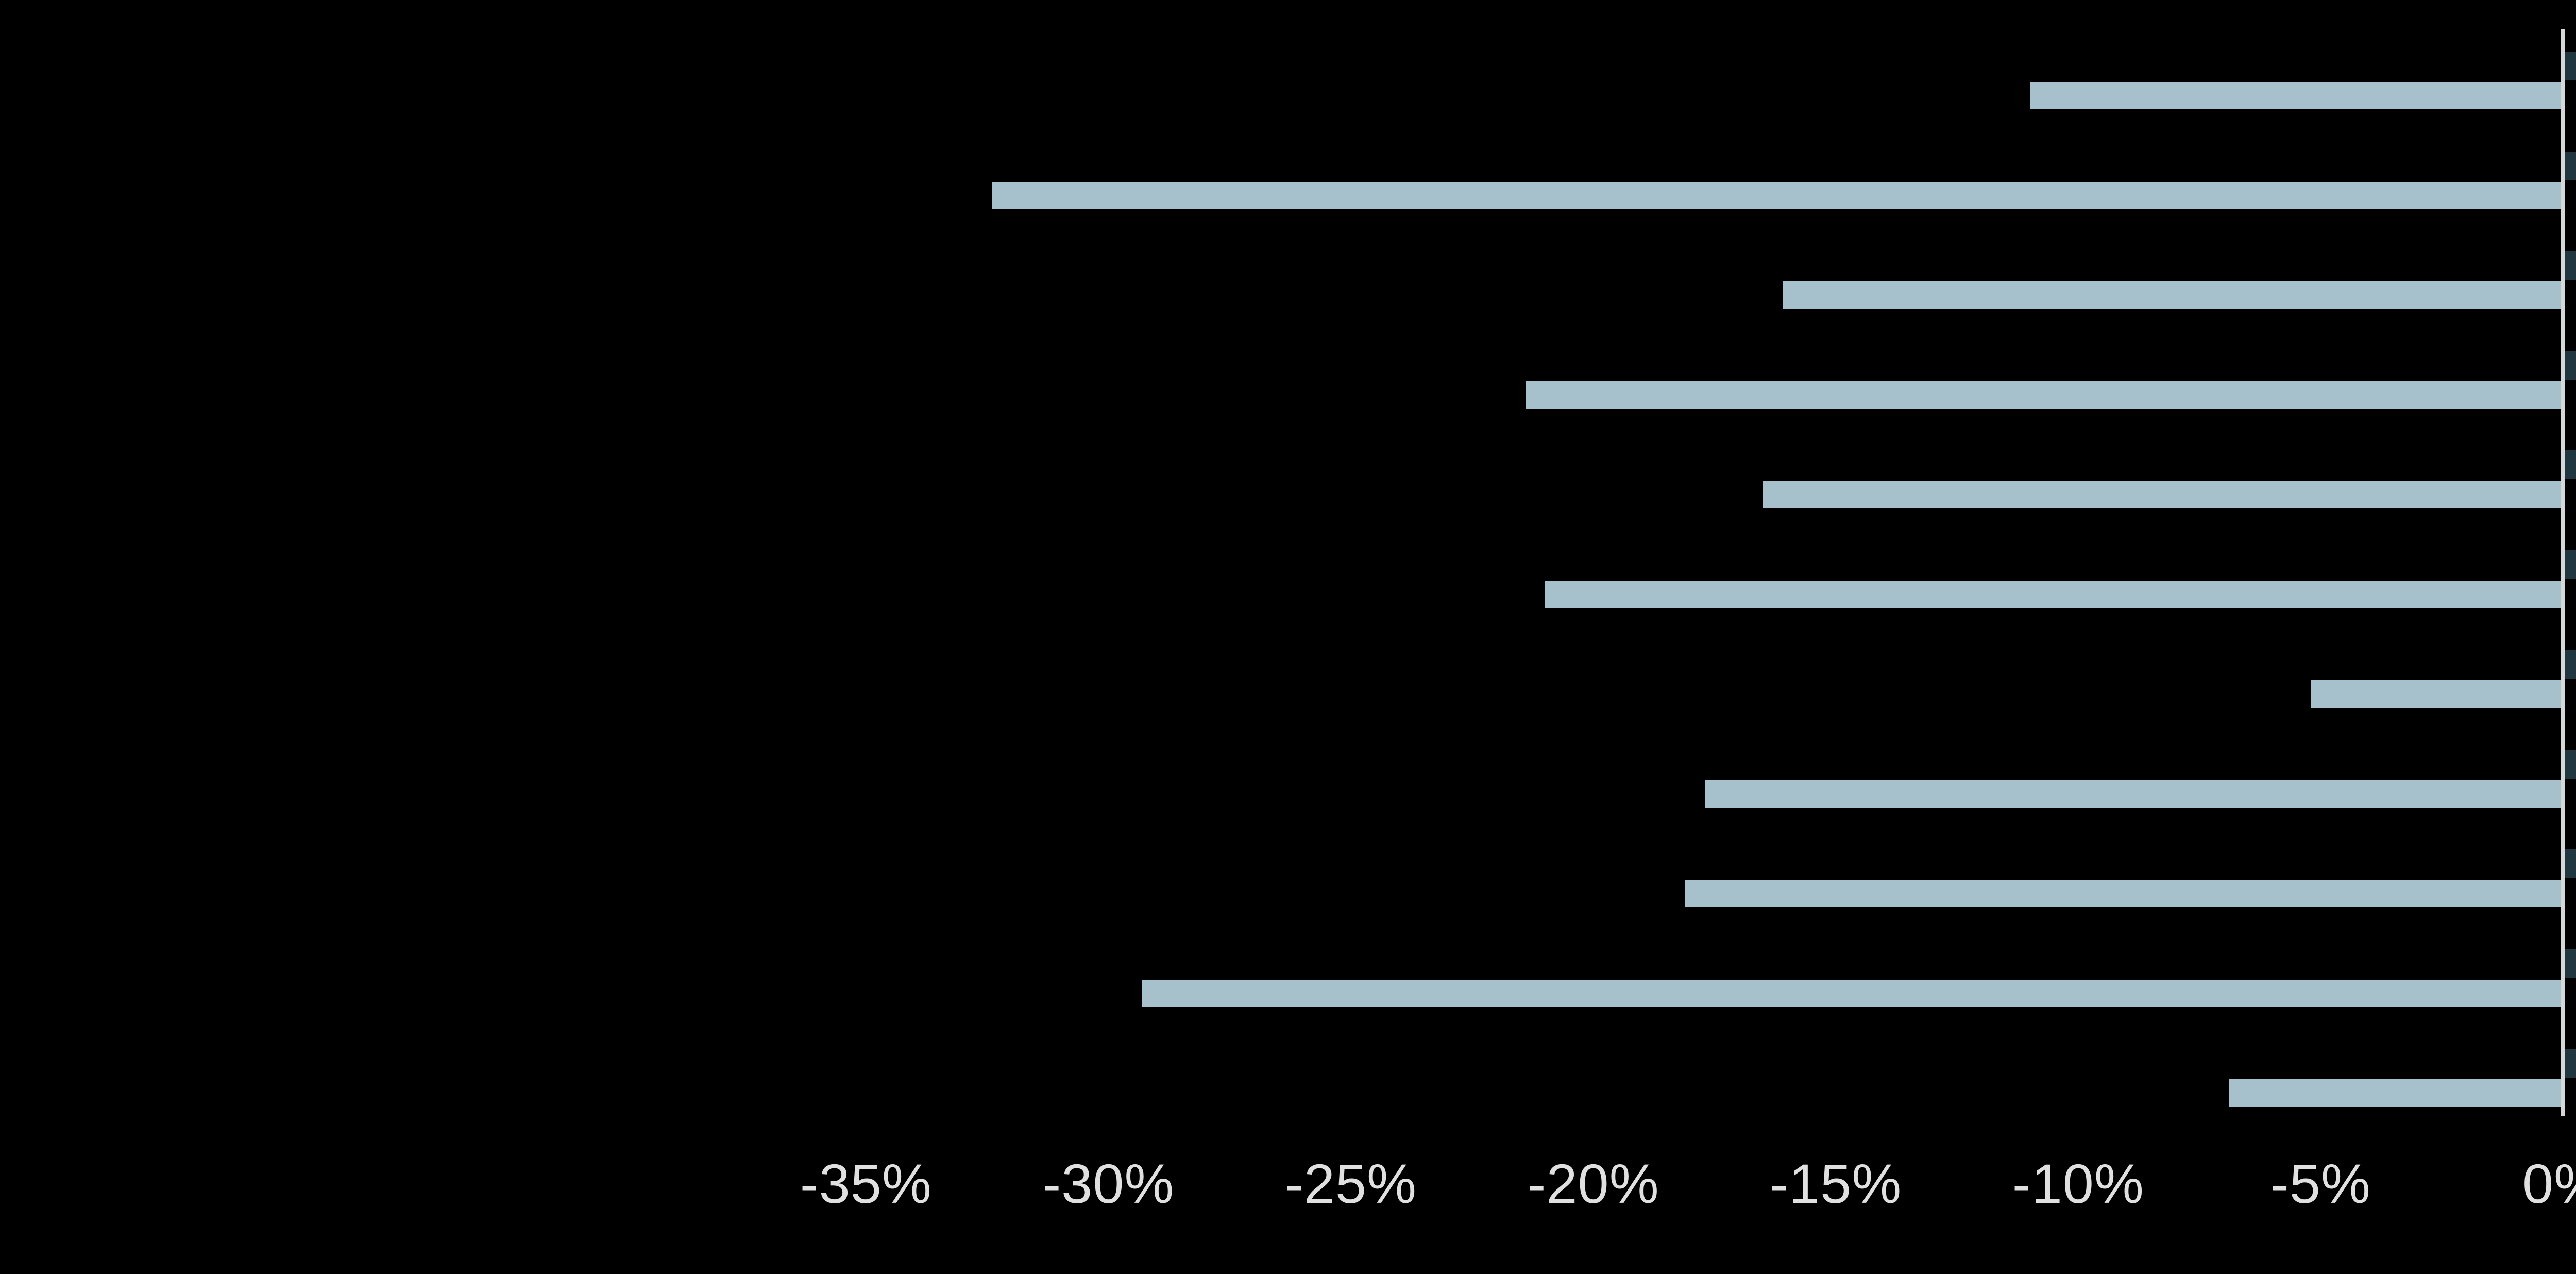 Image resolution: width=2576 pixels, height=1274 pixels. What do you see at coordinates (1108, 1183) in the screenshot?
I see `x-tick-label--30pct: -30%` at bounding box center [1108, 1183].